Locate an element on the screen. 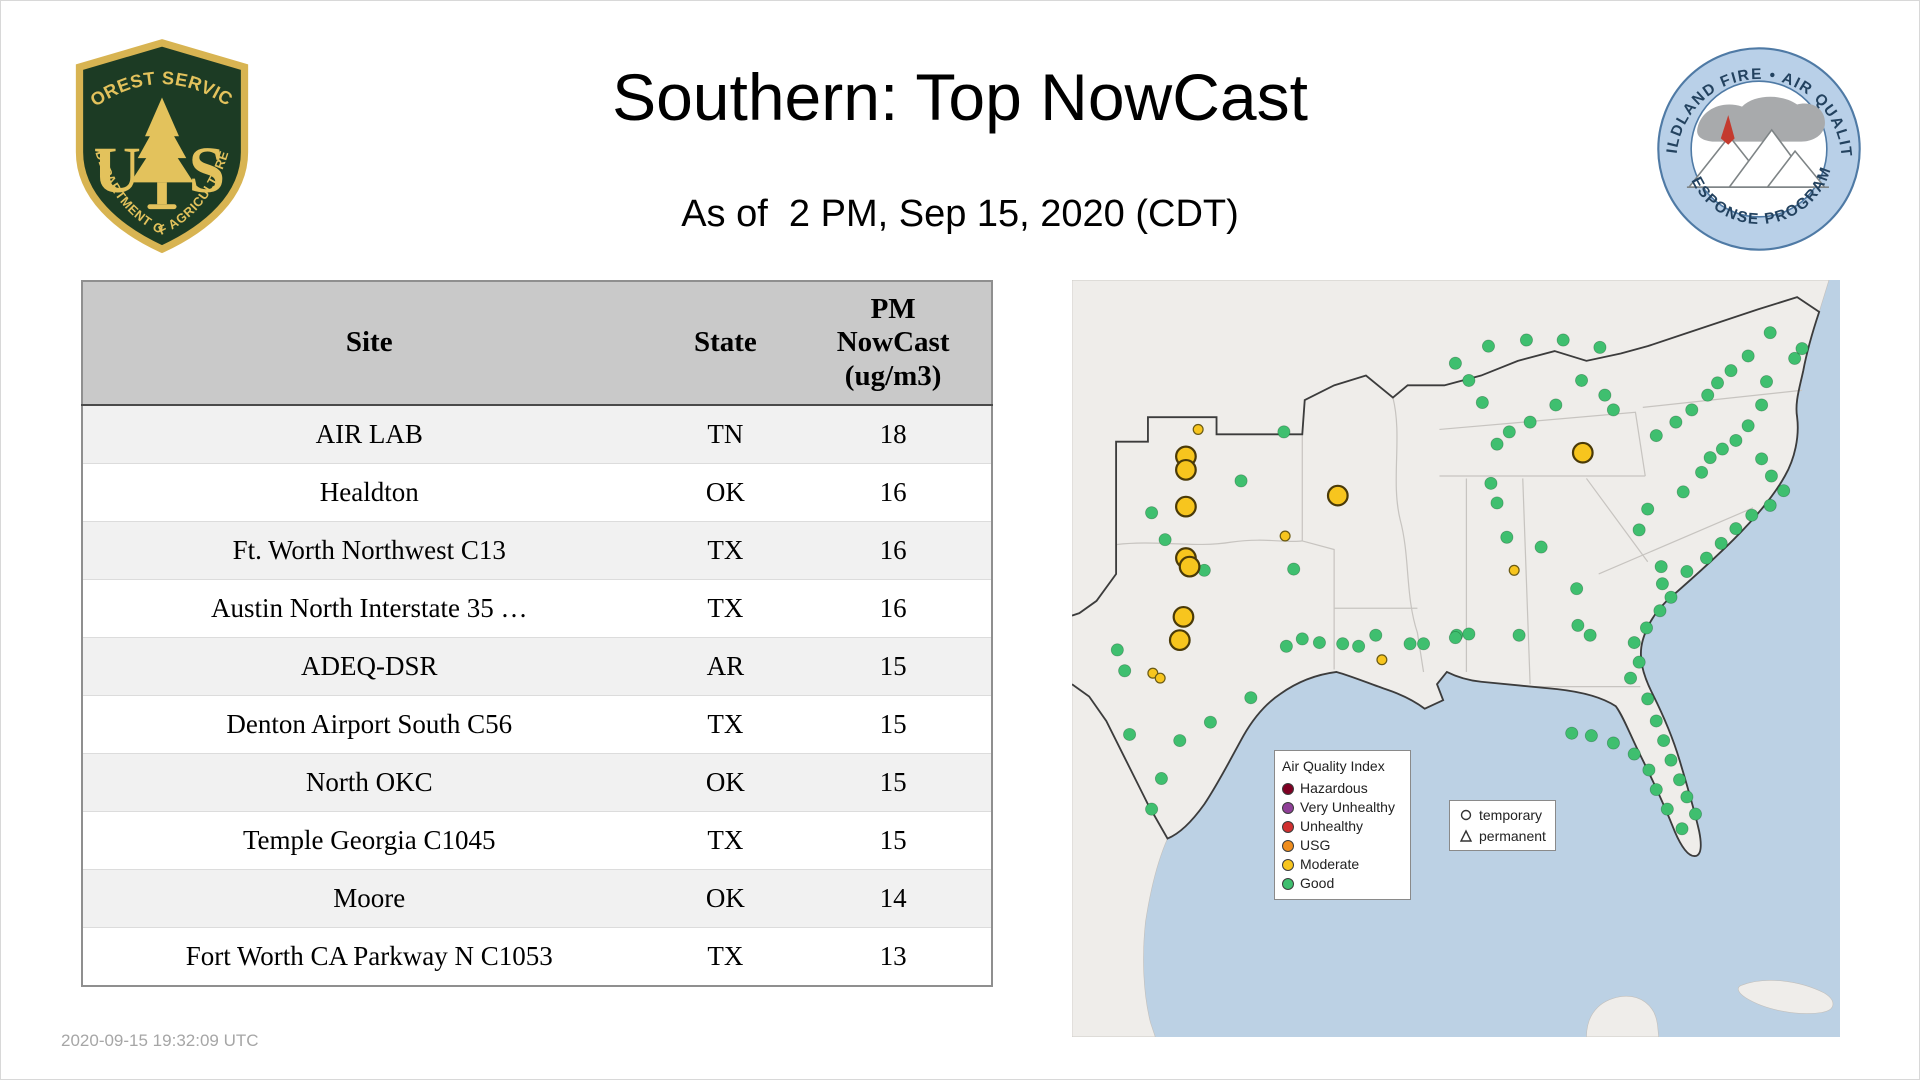 The image size is (1920, 1080). site-cell: Temple Georgia C1045 is located at coordinates (369, 840).